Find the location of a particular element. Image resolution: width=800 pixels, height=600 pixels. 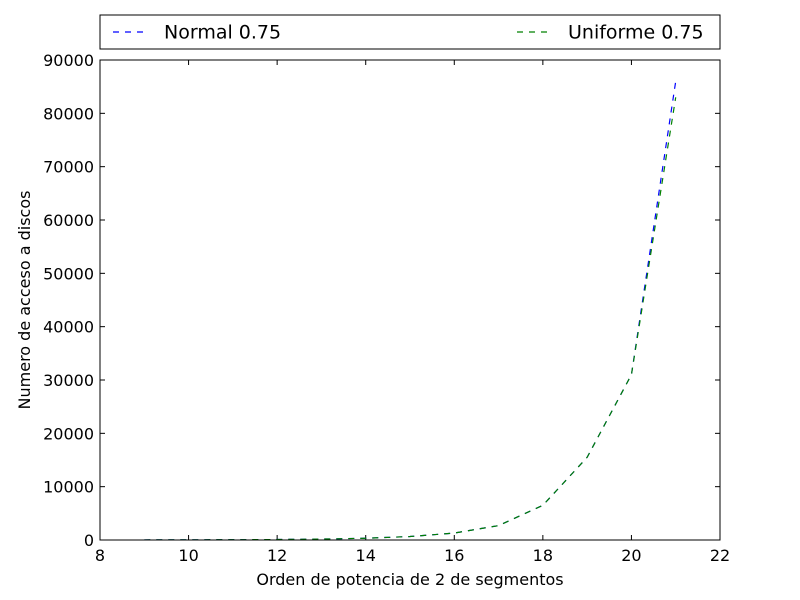

legend: Normal 0.75 Uniforme 0.75 is located at coordinates (410, 32).